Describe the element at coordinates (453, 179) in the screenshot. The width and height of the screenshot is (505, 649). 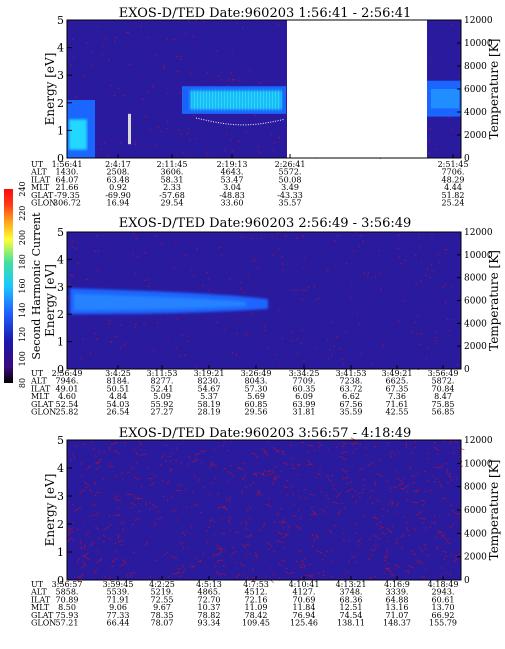
I see `ephemeris-cell: 48.29` at that location.